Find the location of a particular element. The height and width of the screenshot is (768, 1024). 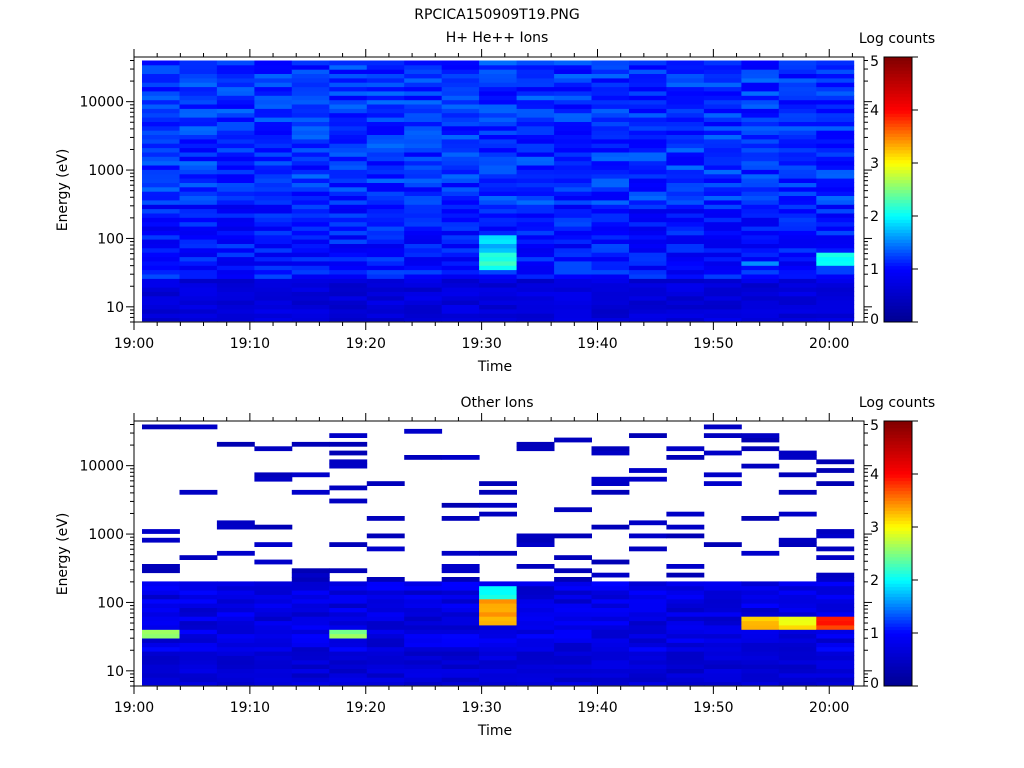

x-tick-label: 19:40 is located at coordinates (597, 708).